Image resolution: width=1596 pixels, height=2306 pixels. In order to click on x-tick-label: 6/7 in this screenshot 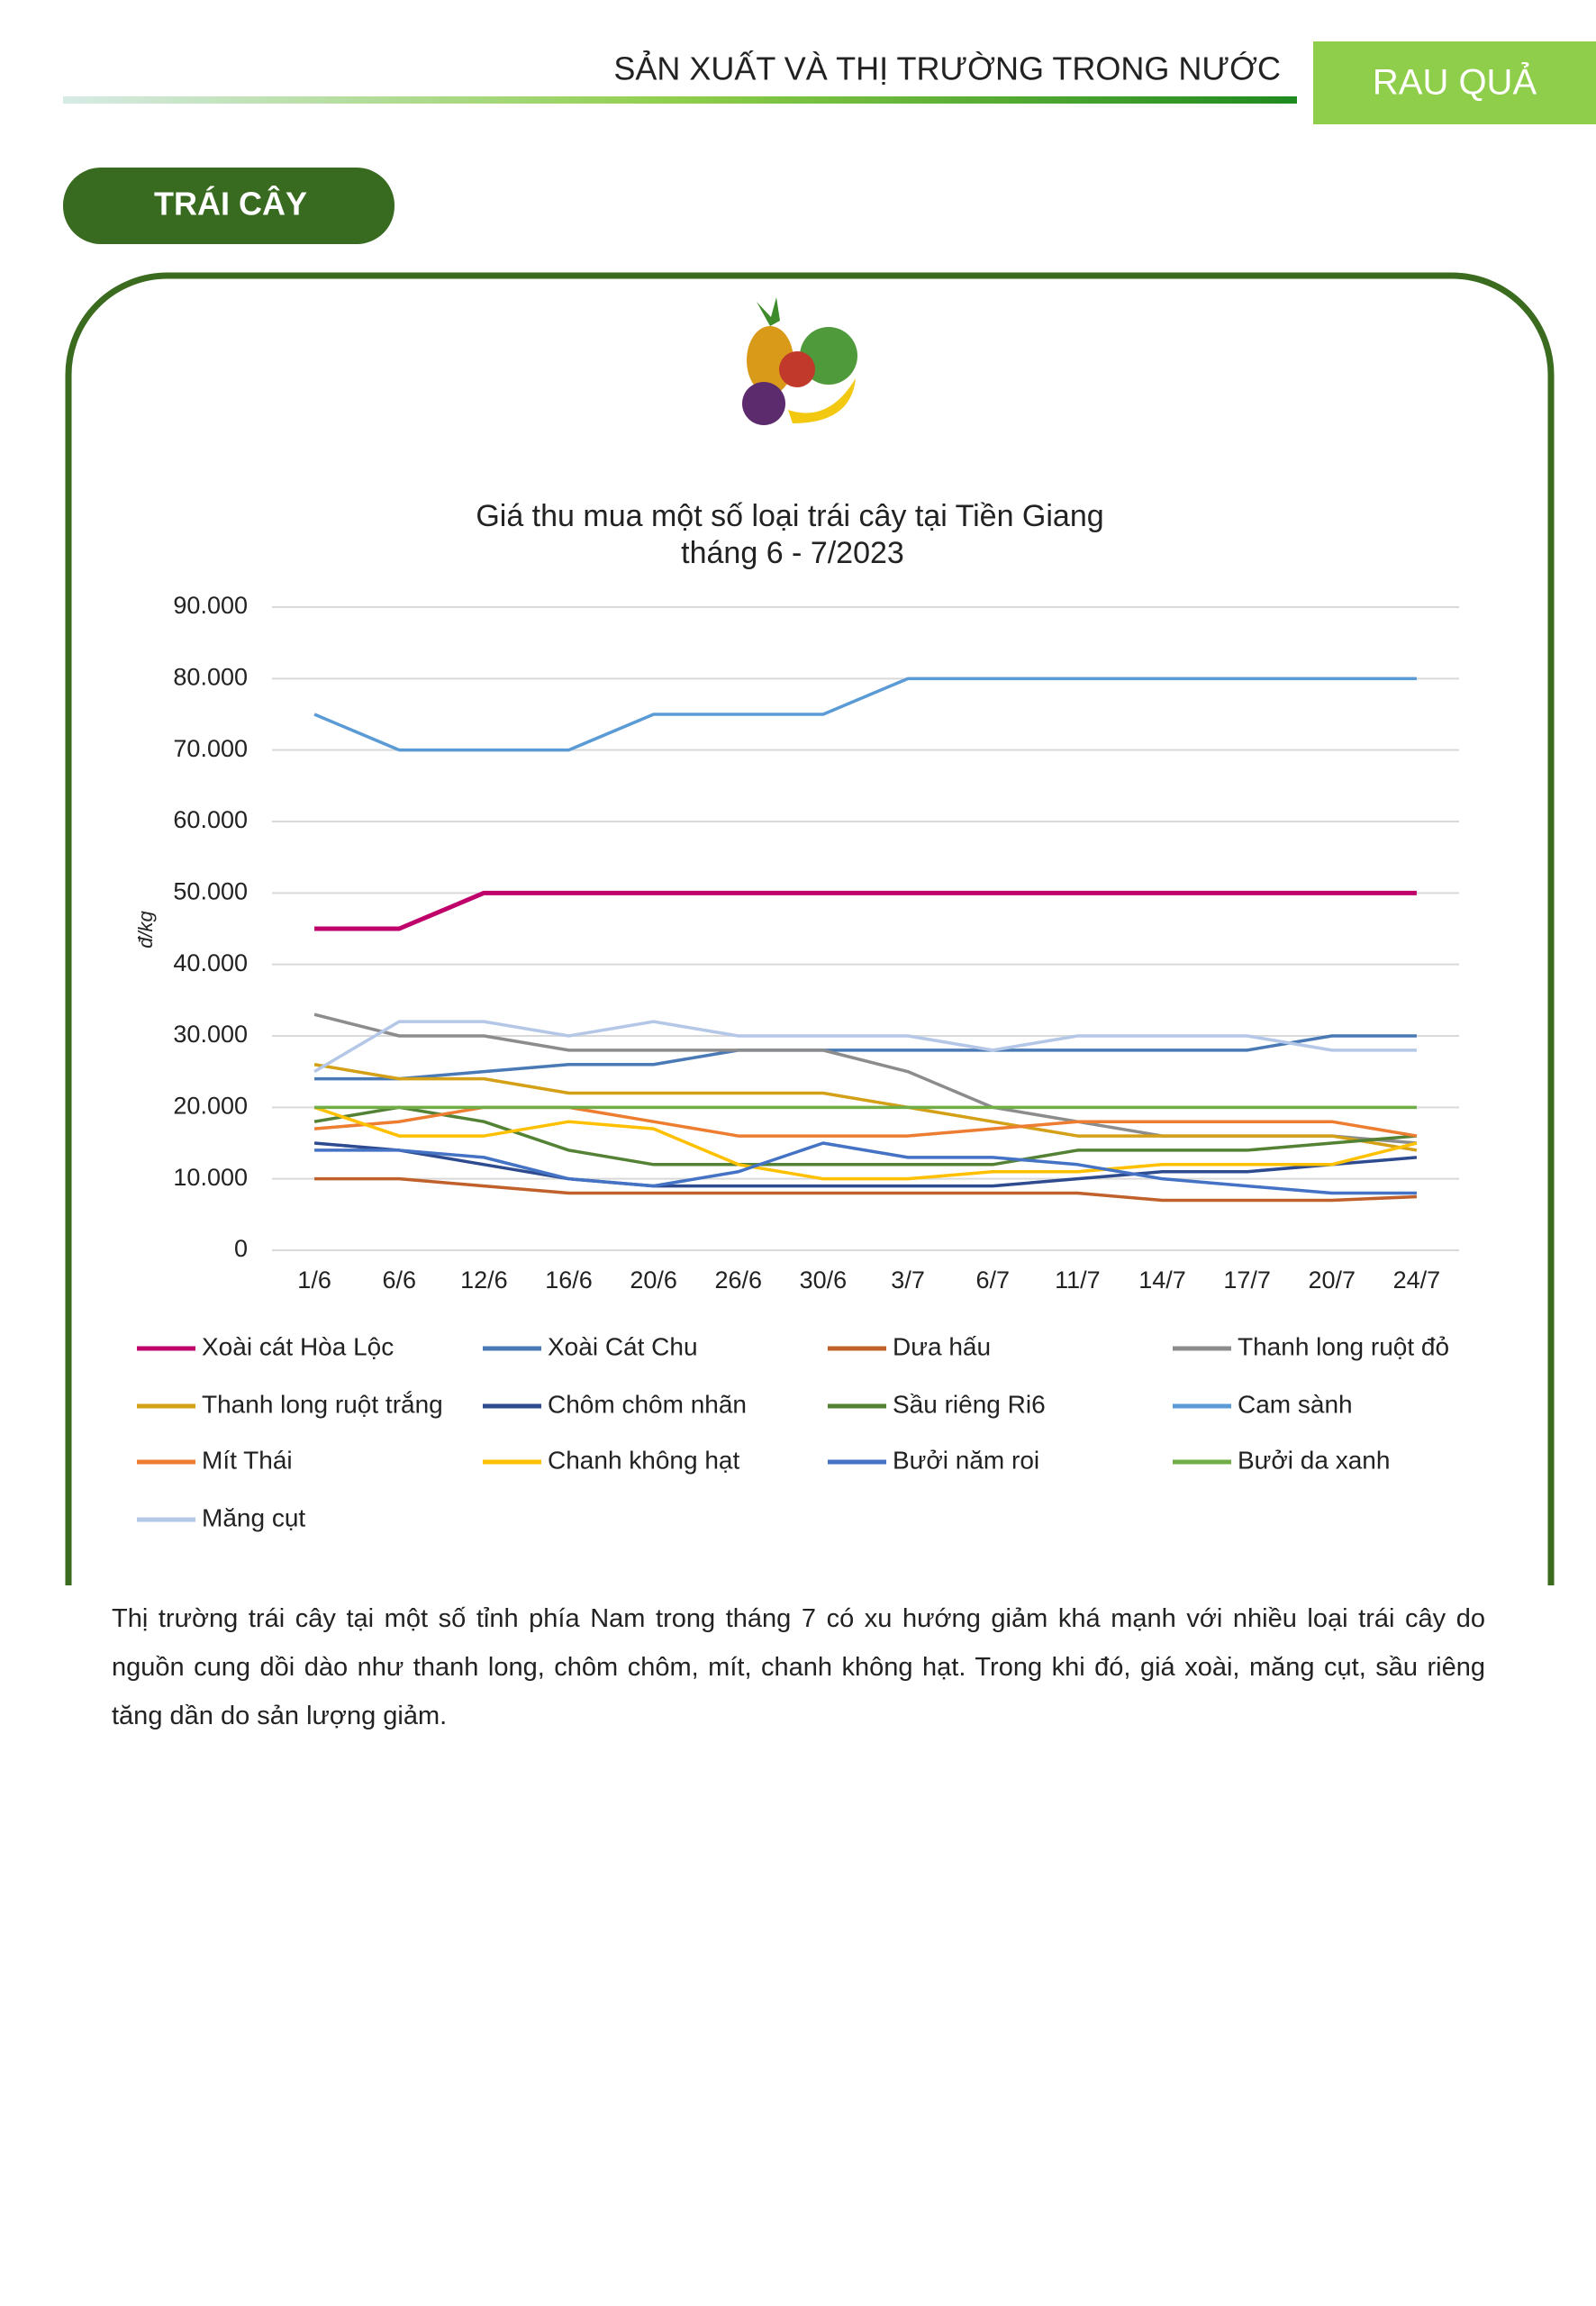, I will do `click(993, 1280)`.